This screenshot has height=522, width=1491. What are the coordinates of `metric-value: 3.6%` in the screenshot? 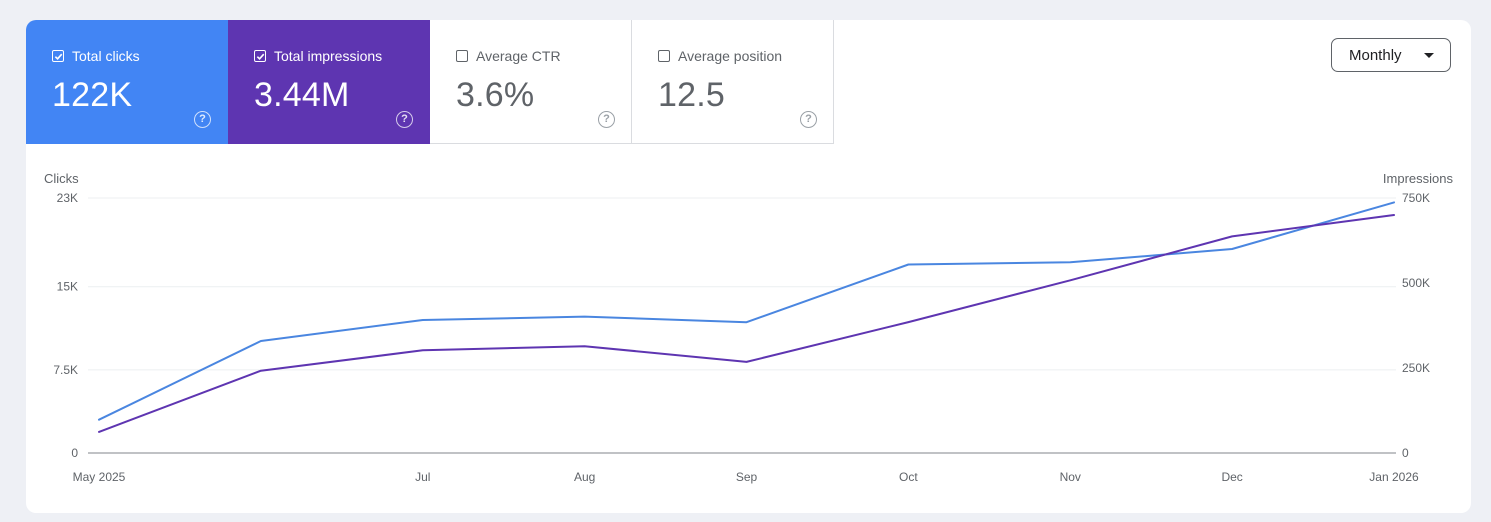 It's located at (495, 95).